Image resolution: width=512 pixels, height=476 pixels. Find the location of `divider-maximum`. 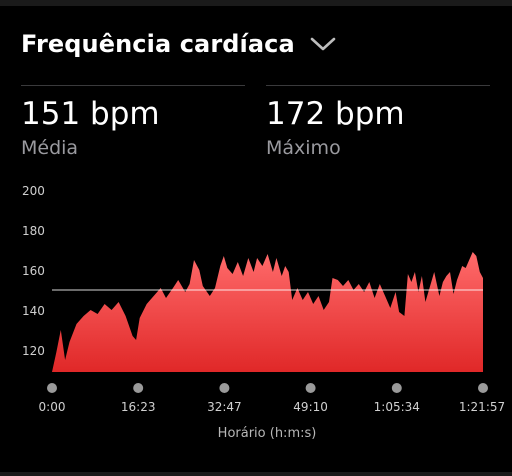

divider-maximum is located at coordinates (378, 85).